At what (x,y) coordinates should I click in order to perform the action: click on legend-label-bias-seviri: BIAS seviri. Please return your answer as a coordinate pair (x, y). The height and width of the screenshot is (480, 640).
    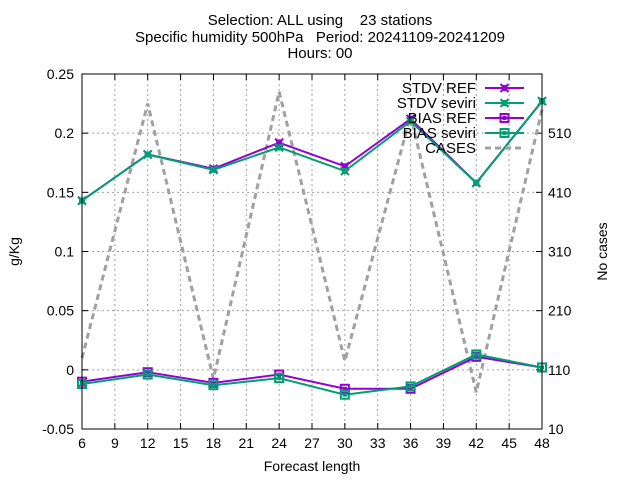
    Looking at the image, I should click on (439, 133).